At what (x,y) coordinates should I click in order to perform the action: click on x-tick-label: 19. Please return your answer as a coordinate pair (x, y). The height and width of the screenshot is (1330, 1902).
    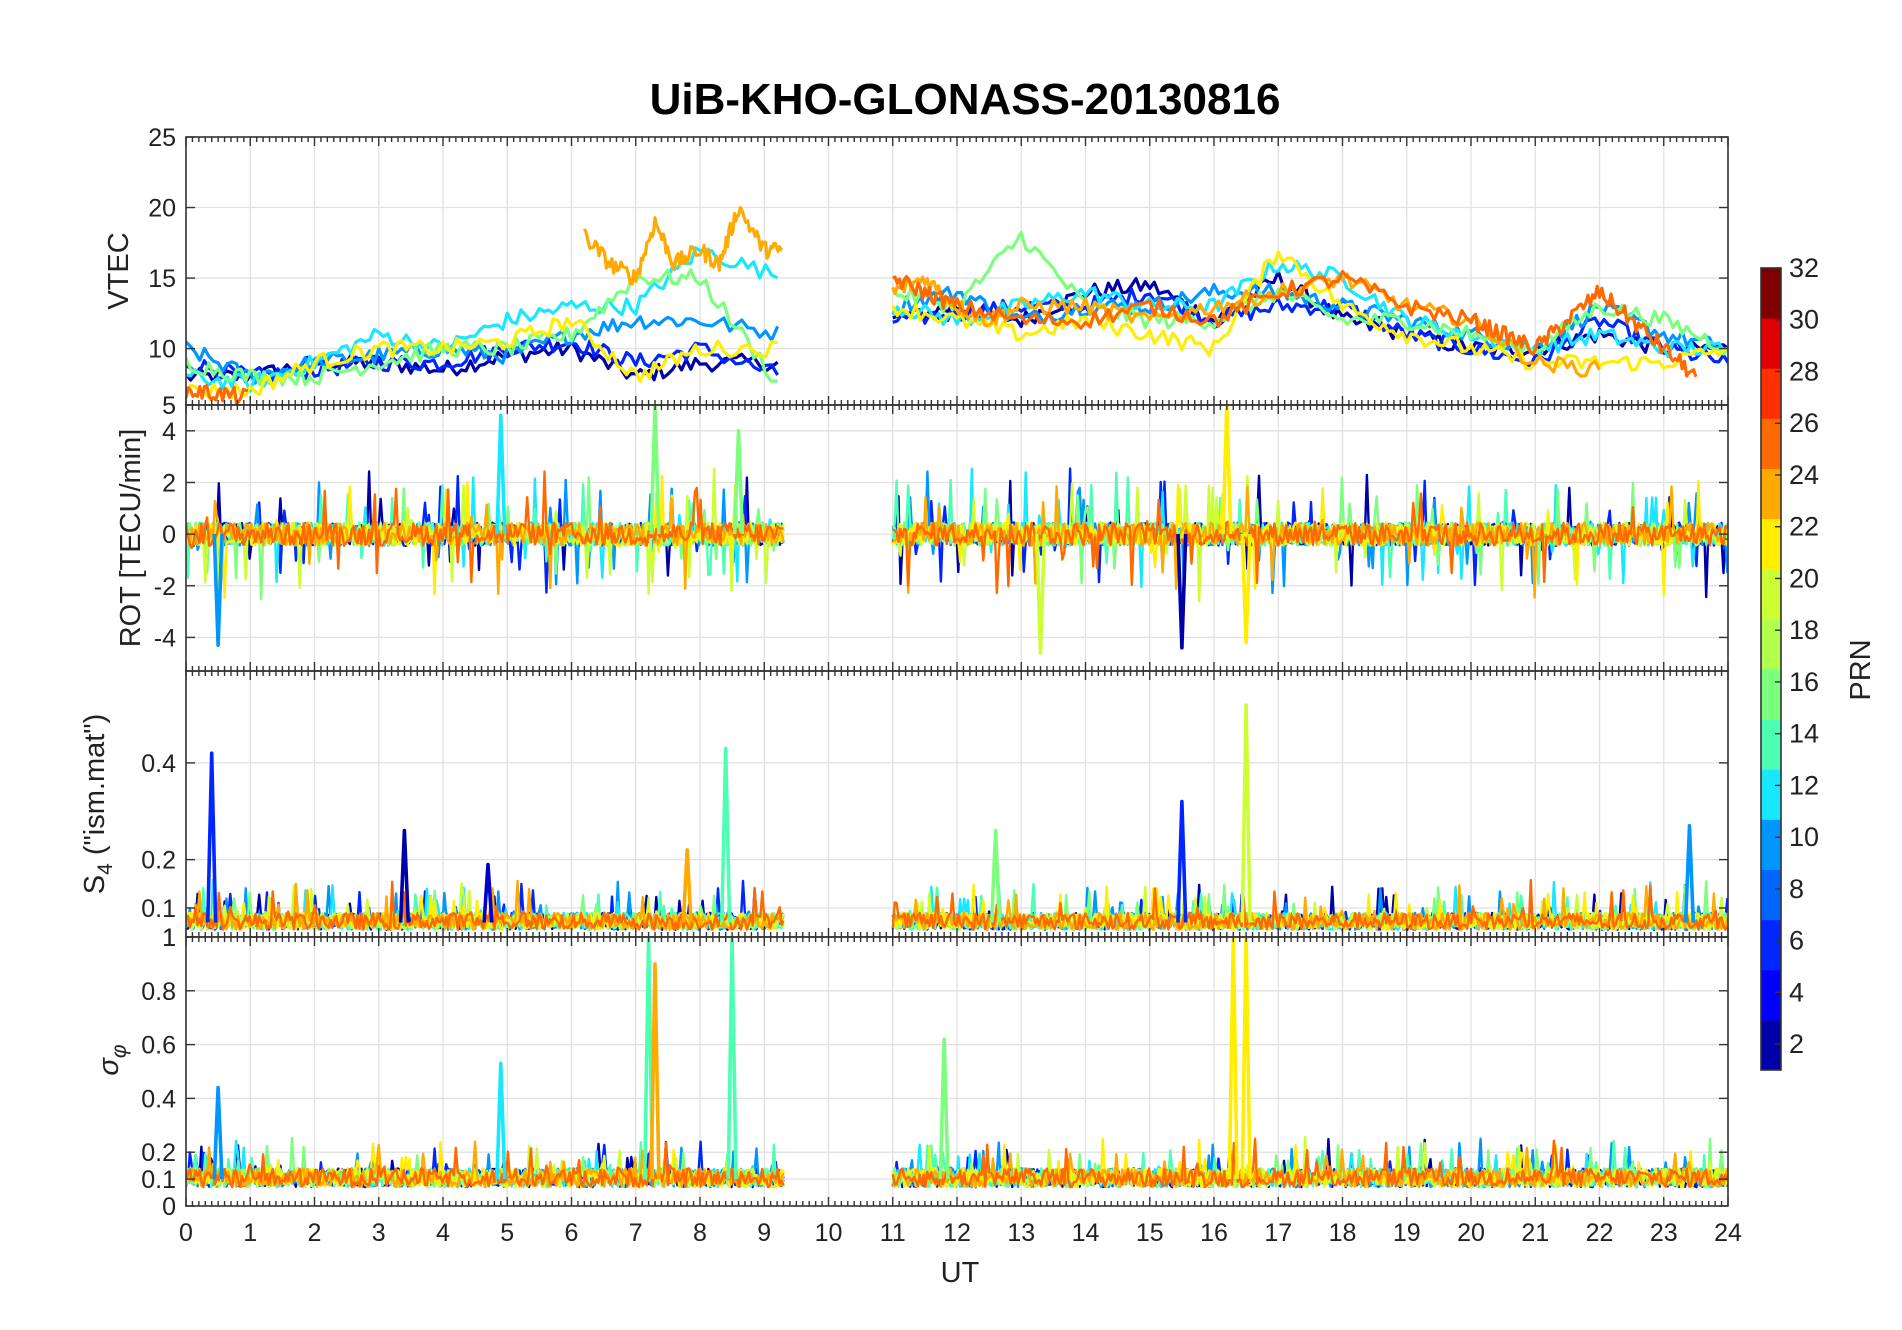
    Looking at the image, I should click on (1407, 1233).